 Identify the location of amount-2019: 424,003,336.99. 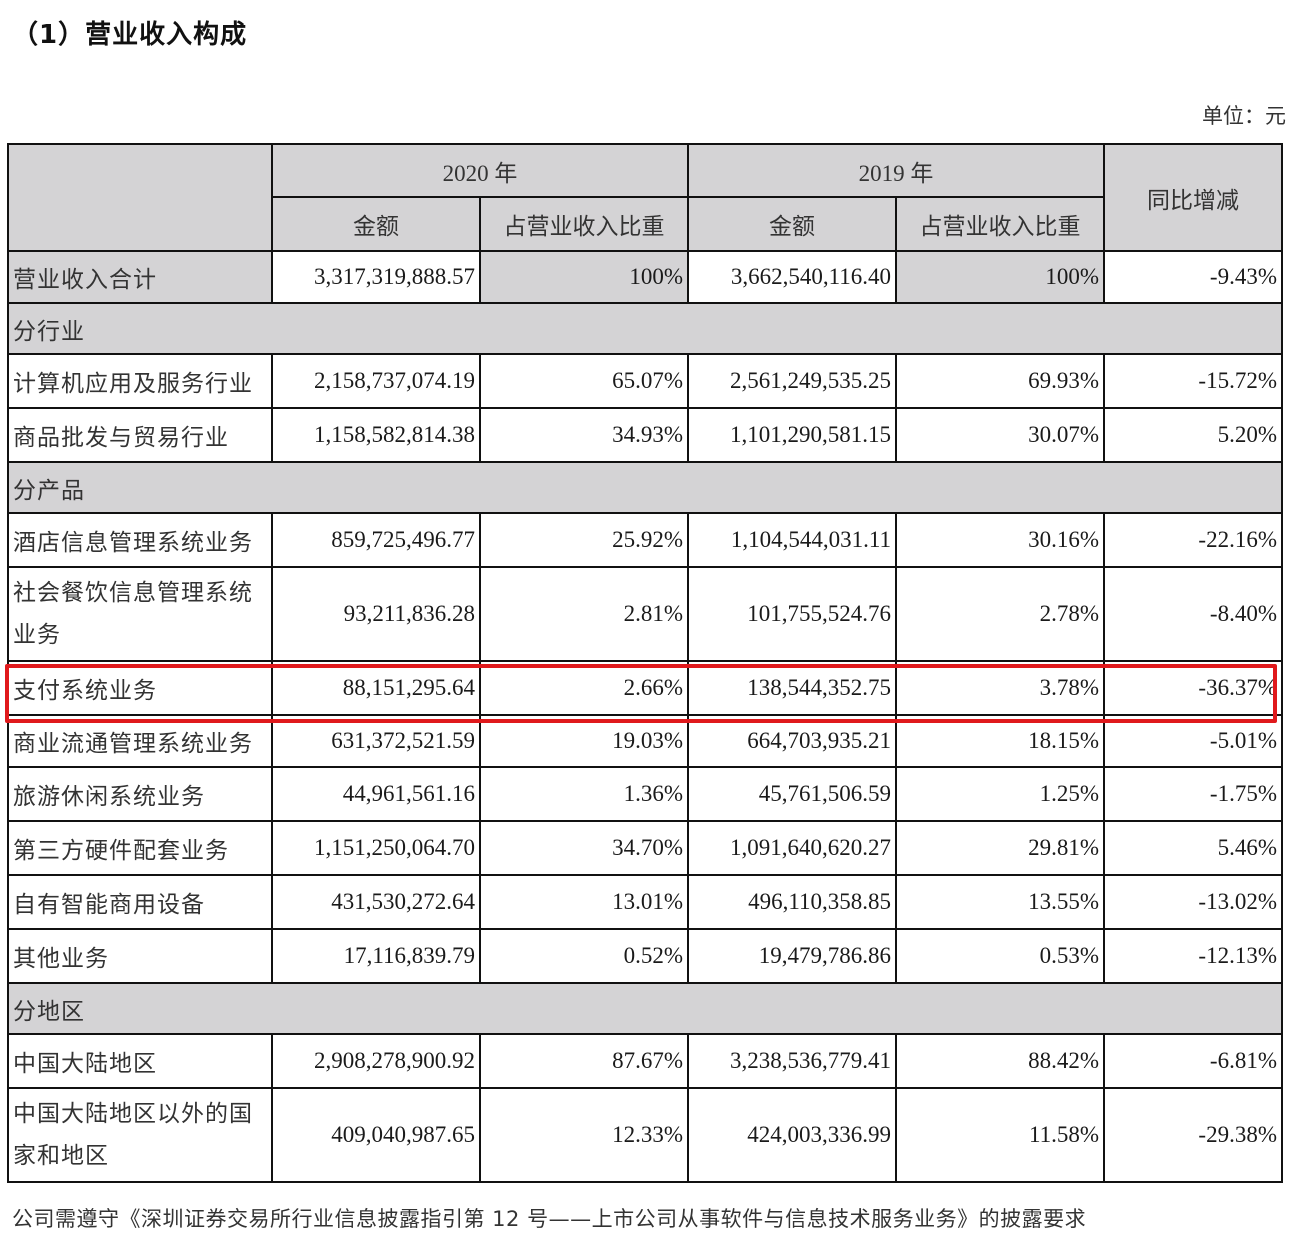
(792, 1135).